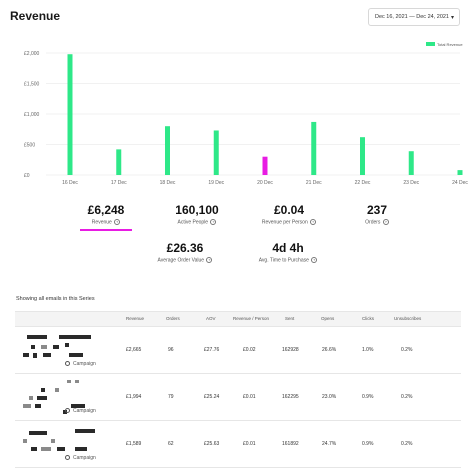 The height and width of the screenshot is (469, 474). Describe the element at coordinates (251, 318) in the screenshot. I see `col-header-revenue-per-person: Revenue / Person` at that location.